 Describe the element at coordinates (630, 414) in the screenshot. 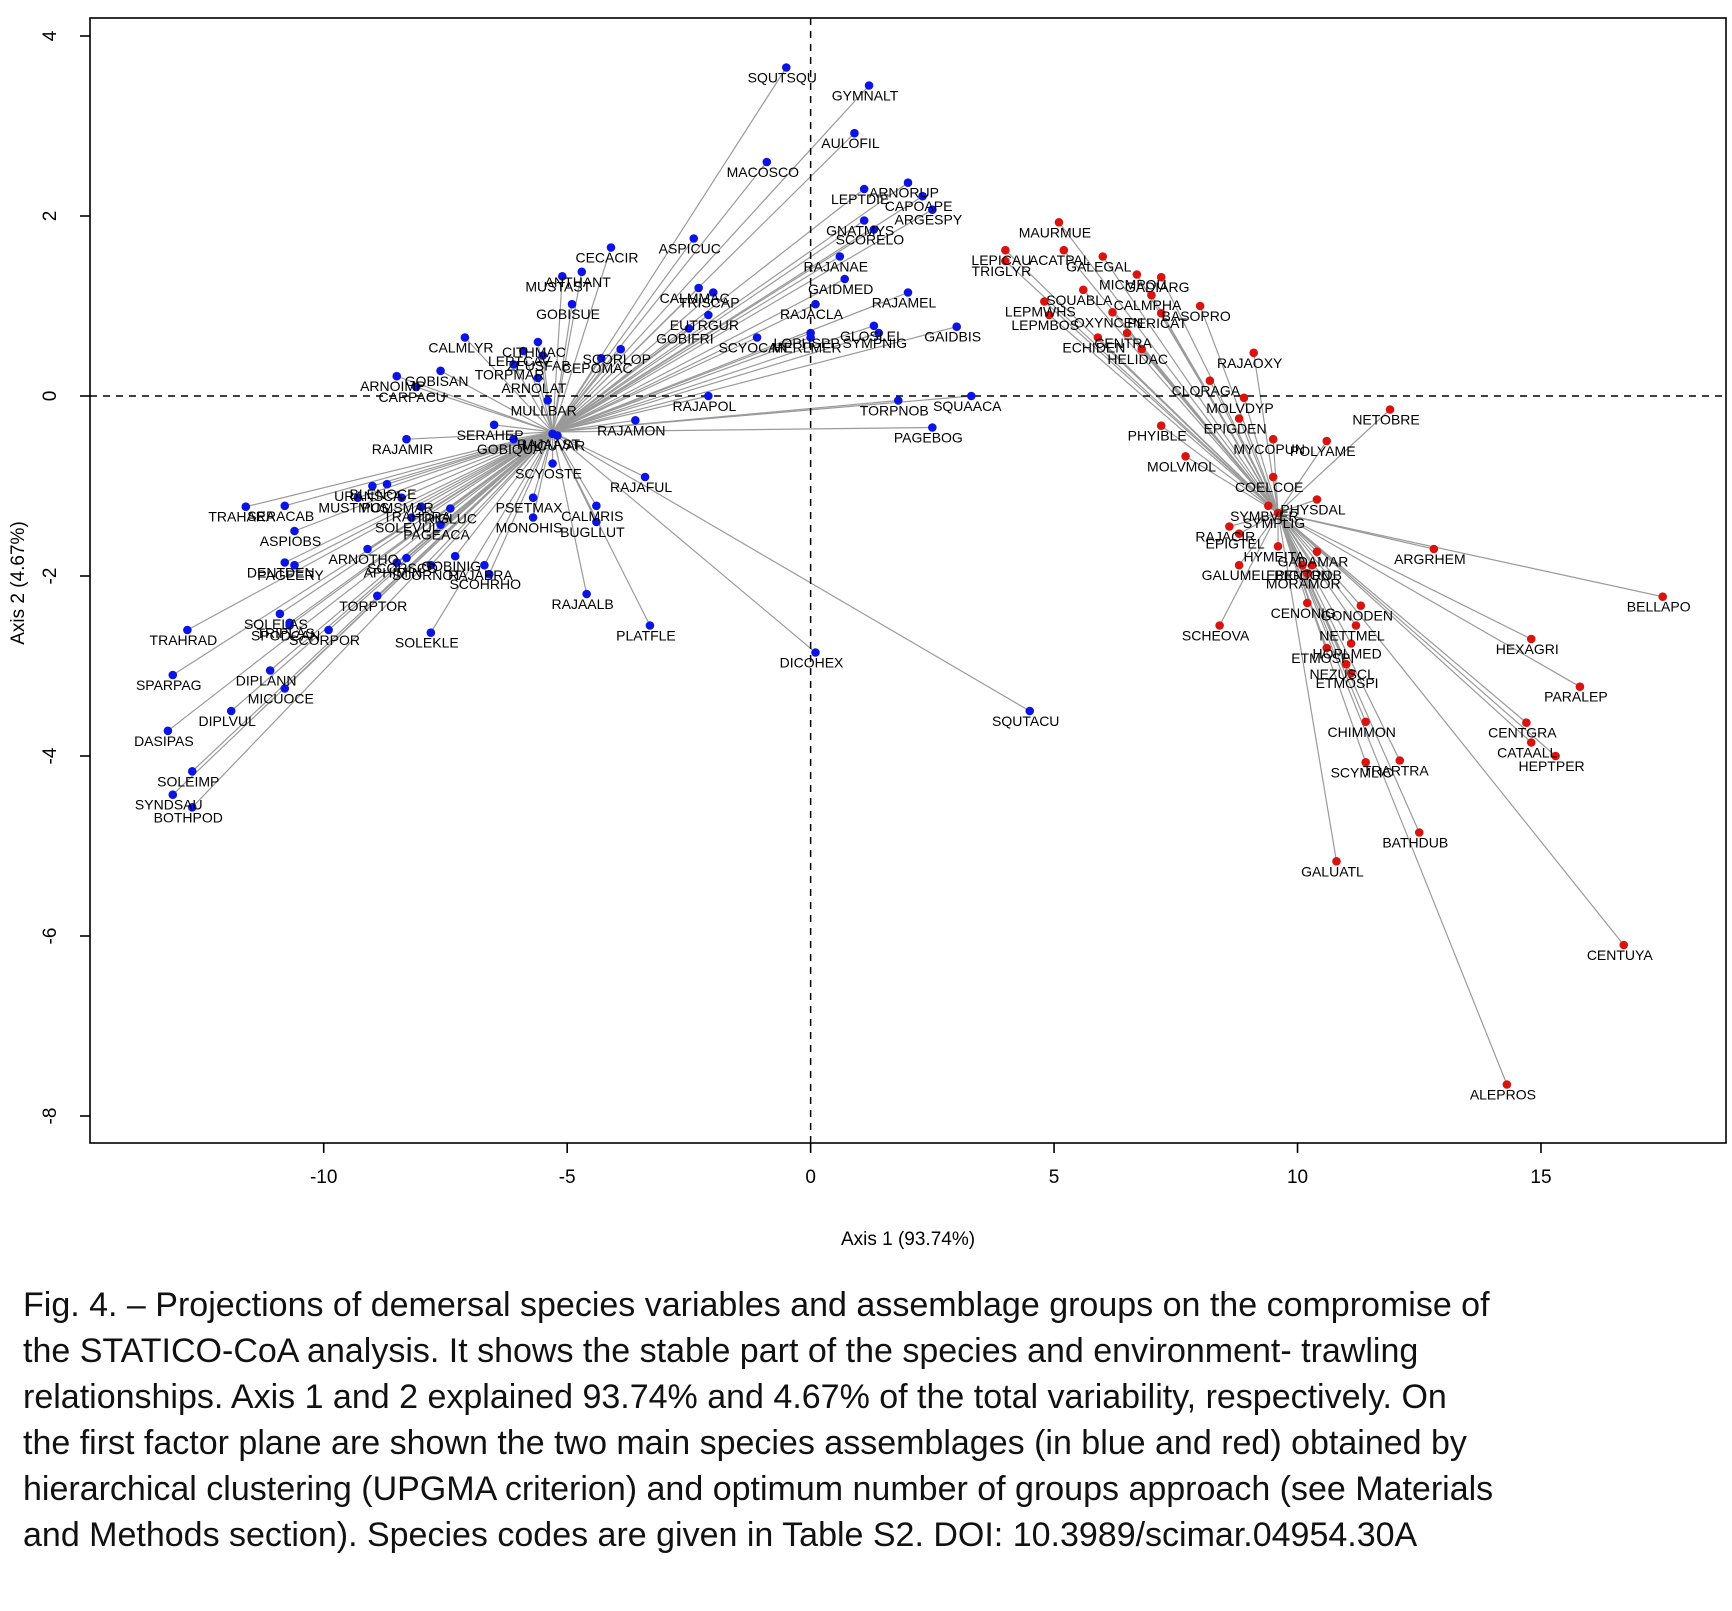

I see `connector-line-rajapol` at that location.